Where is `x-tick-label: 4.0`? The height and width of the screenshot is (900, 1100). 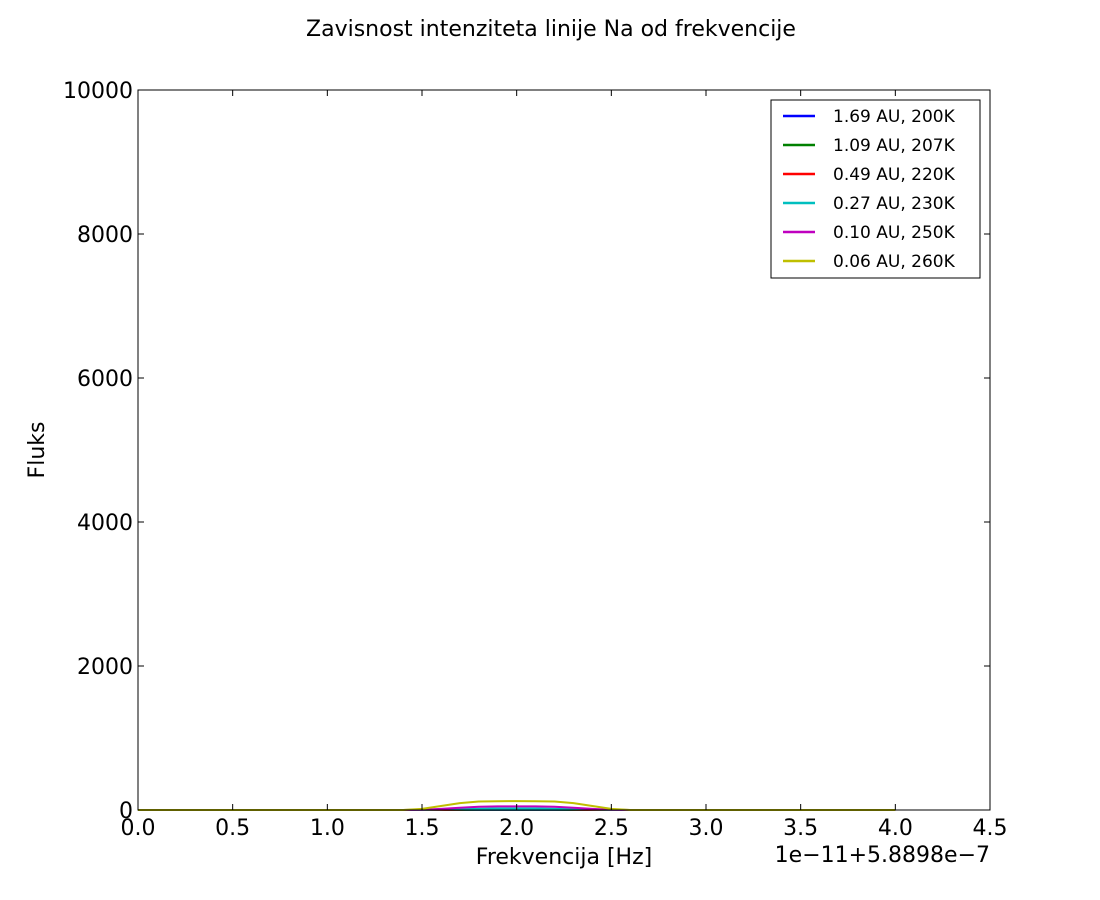
x-tick-label: 4.0 is located at coordinates (895, 828).